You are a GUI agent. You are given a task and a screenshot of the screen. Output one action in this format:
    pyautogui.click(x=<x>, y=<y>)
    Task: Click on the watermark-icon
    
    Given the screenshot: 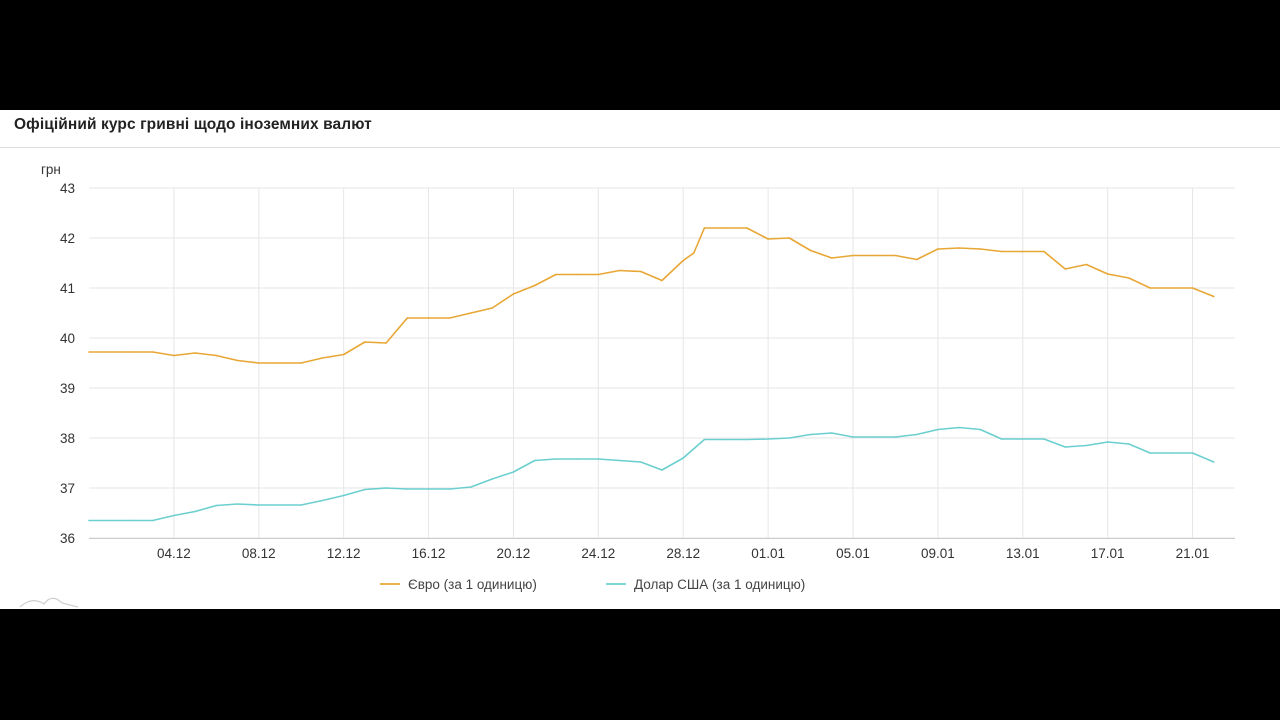 What is the action you would take?
    pyautogui.click(x=49, y=602)
    